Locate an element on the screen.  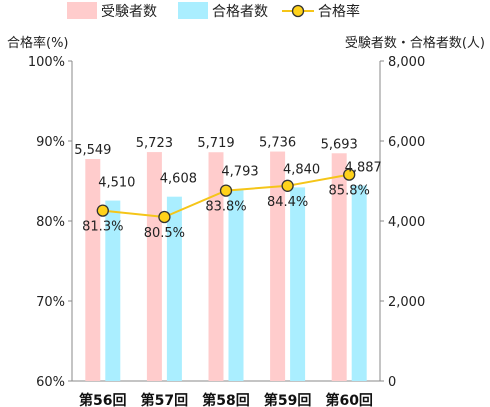
label-passers: 4,840 is located at coordinates (301, 169).